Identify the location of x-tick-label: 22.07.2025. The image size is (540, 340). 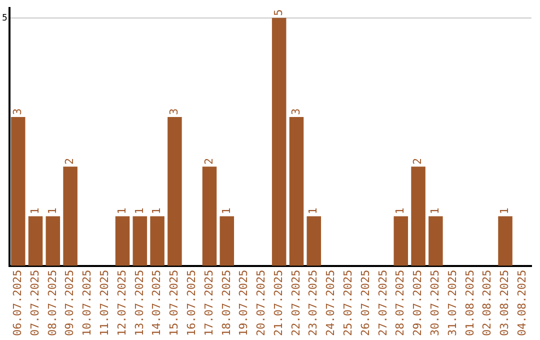
(295, 303).